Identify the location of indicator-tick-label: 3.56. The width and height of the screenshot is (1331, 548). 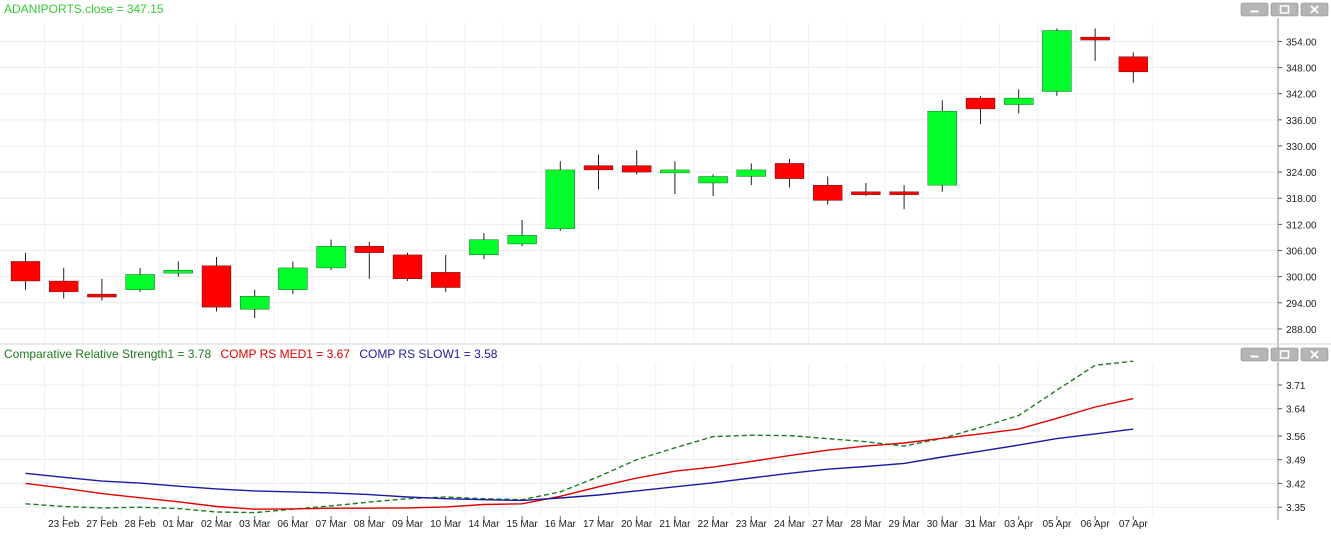
(1296, 437).